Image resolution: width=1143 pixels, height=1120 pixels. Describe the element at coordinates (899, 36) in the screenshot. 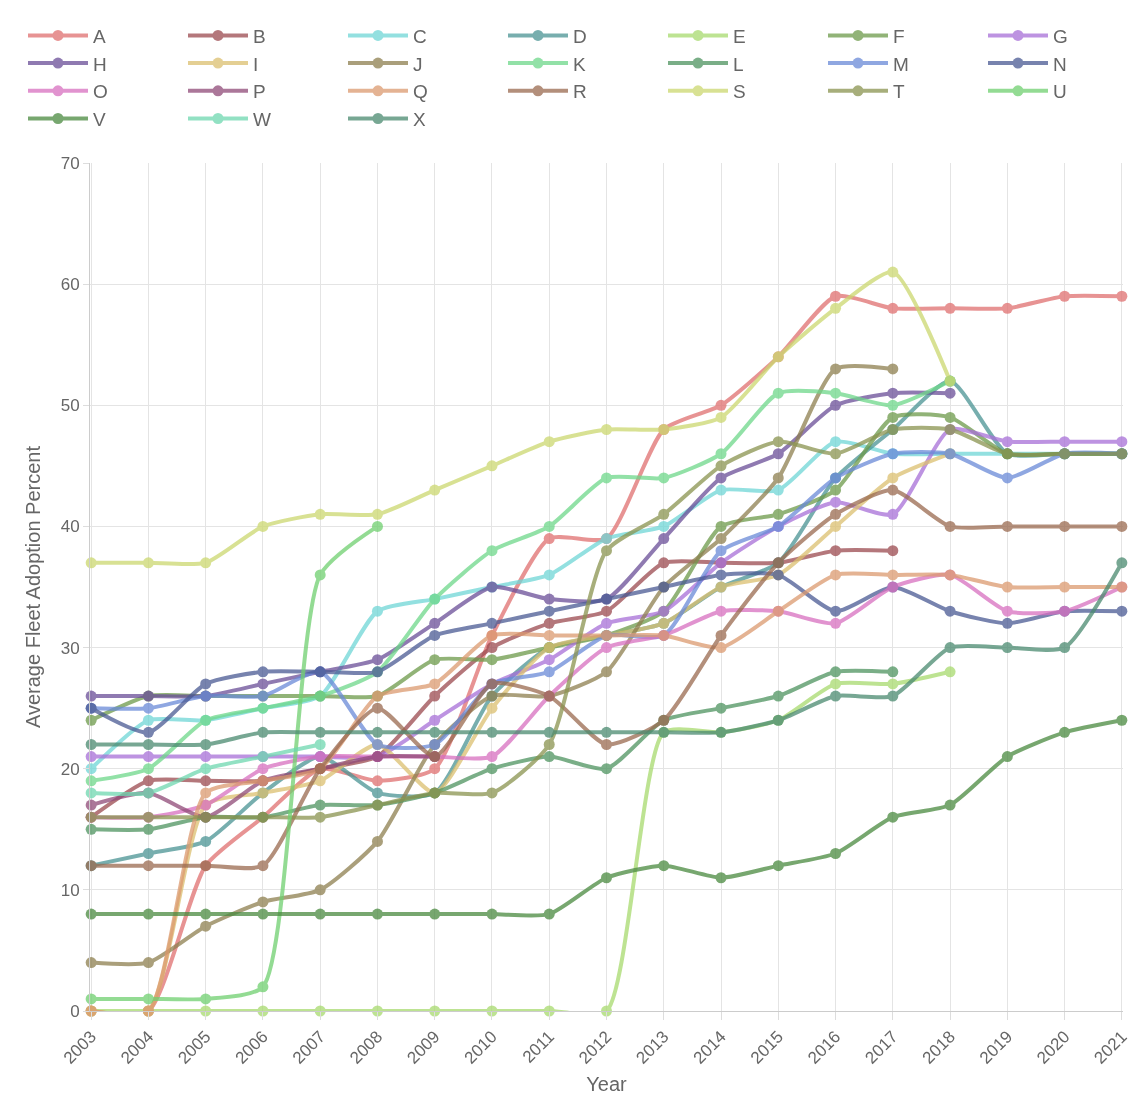

I see `legend-label: F` at that location.